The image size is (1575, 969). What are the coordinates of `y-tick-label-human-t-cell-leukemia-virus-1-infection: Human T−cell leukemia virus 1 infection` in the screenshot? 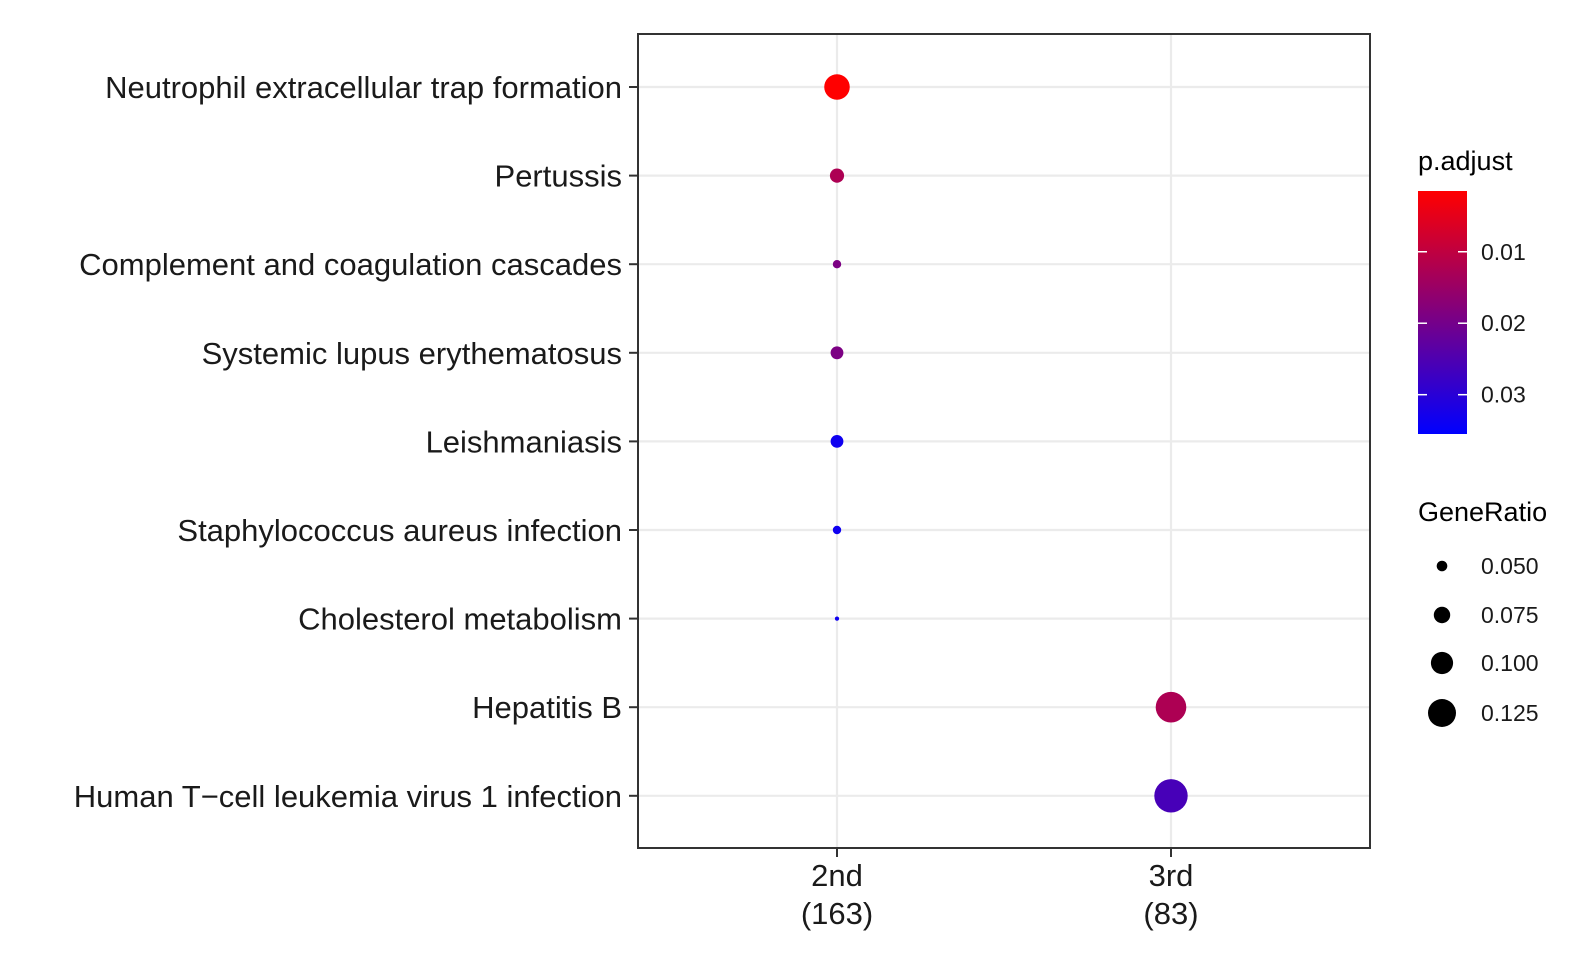 It's located at (348, 796).